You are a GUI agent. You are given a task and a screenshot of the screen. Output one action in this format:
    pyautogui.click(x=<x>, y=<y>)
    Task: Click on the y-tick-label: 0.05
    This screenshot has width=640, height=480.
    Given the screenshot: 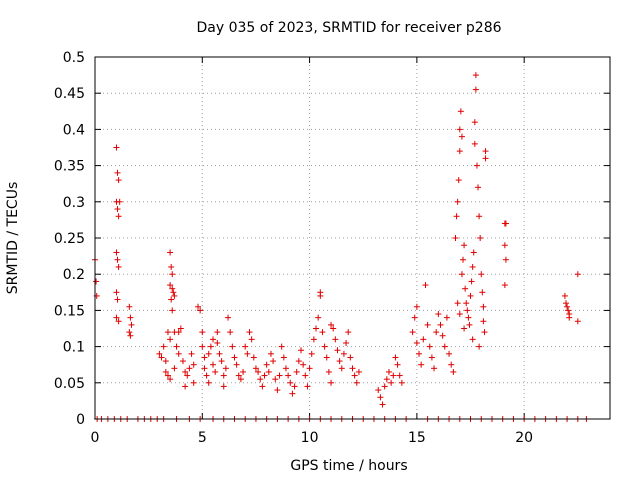 What is the action you would take?
    pyautogui.click(x=69, y=384)
    